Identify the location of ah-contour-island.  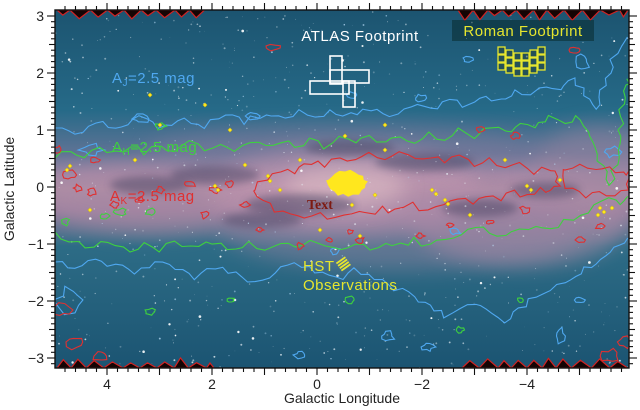
(150, 311).